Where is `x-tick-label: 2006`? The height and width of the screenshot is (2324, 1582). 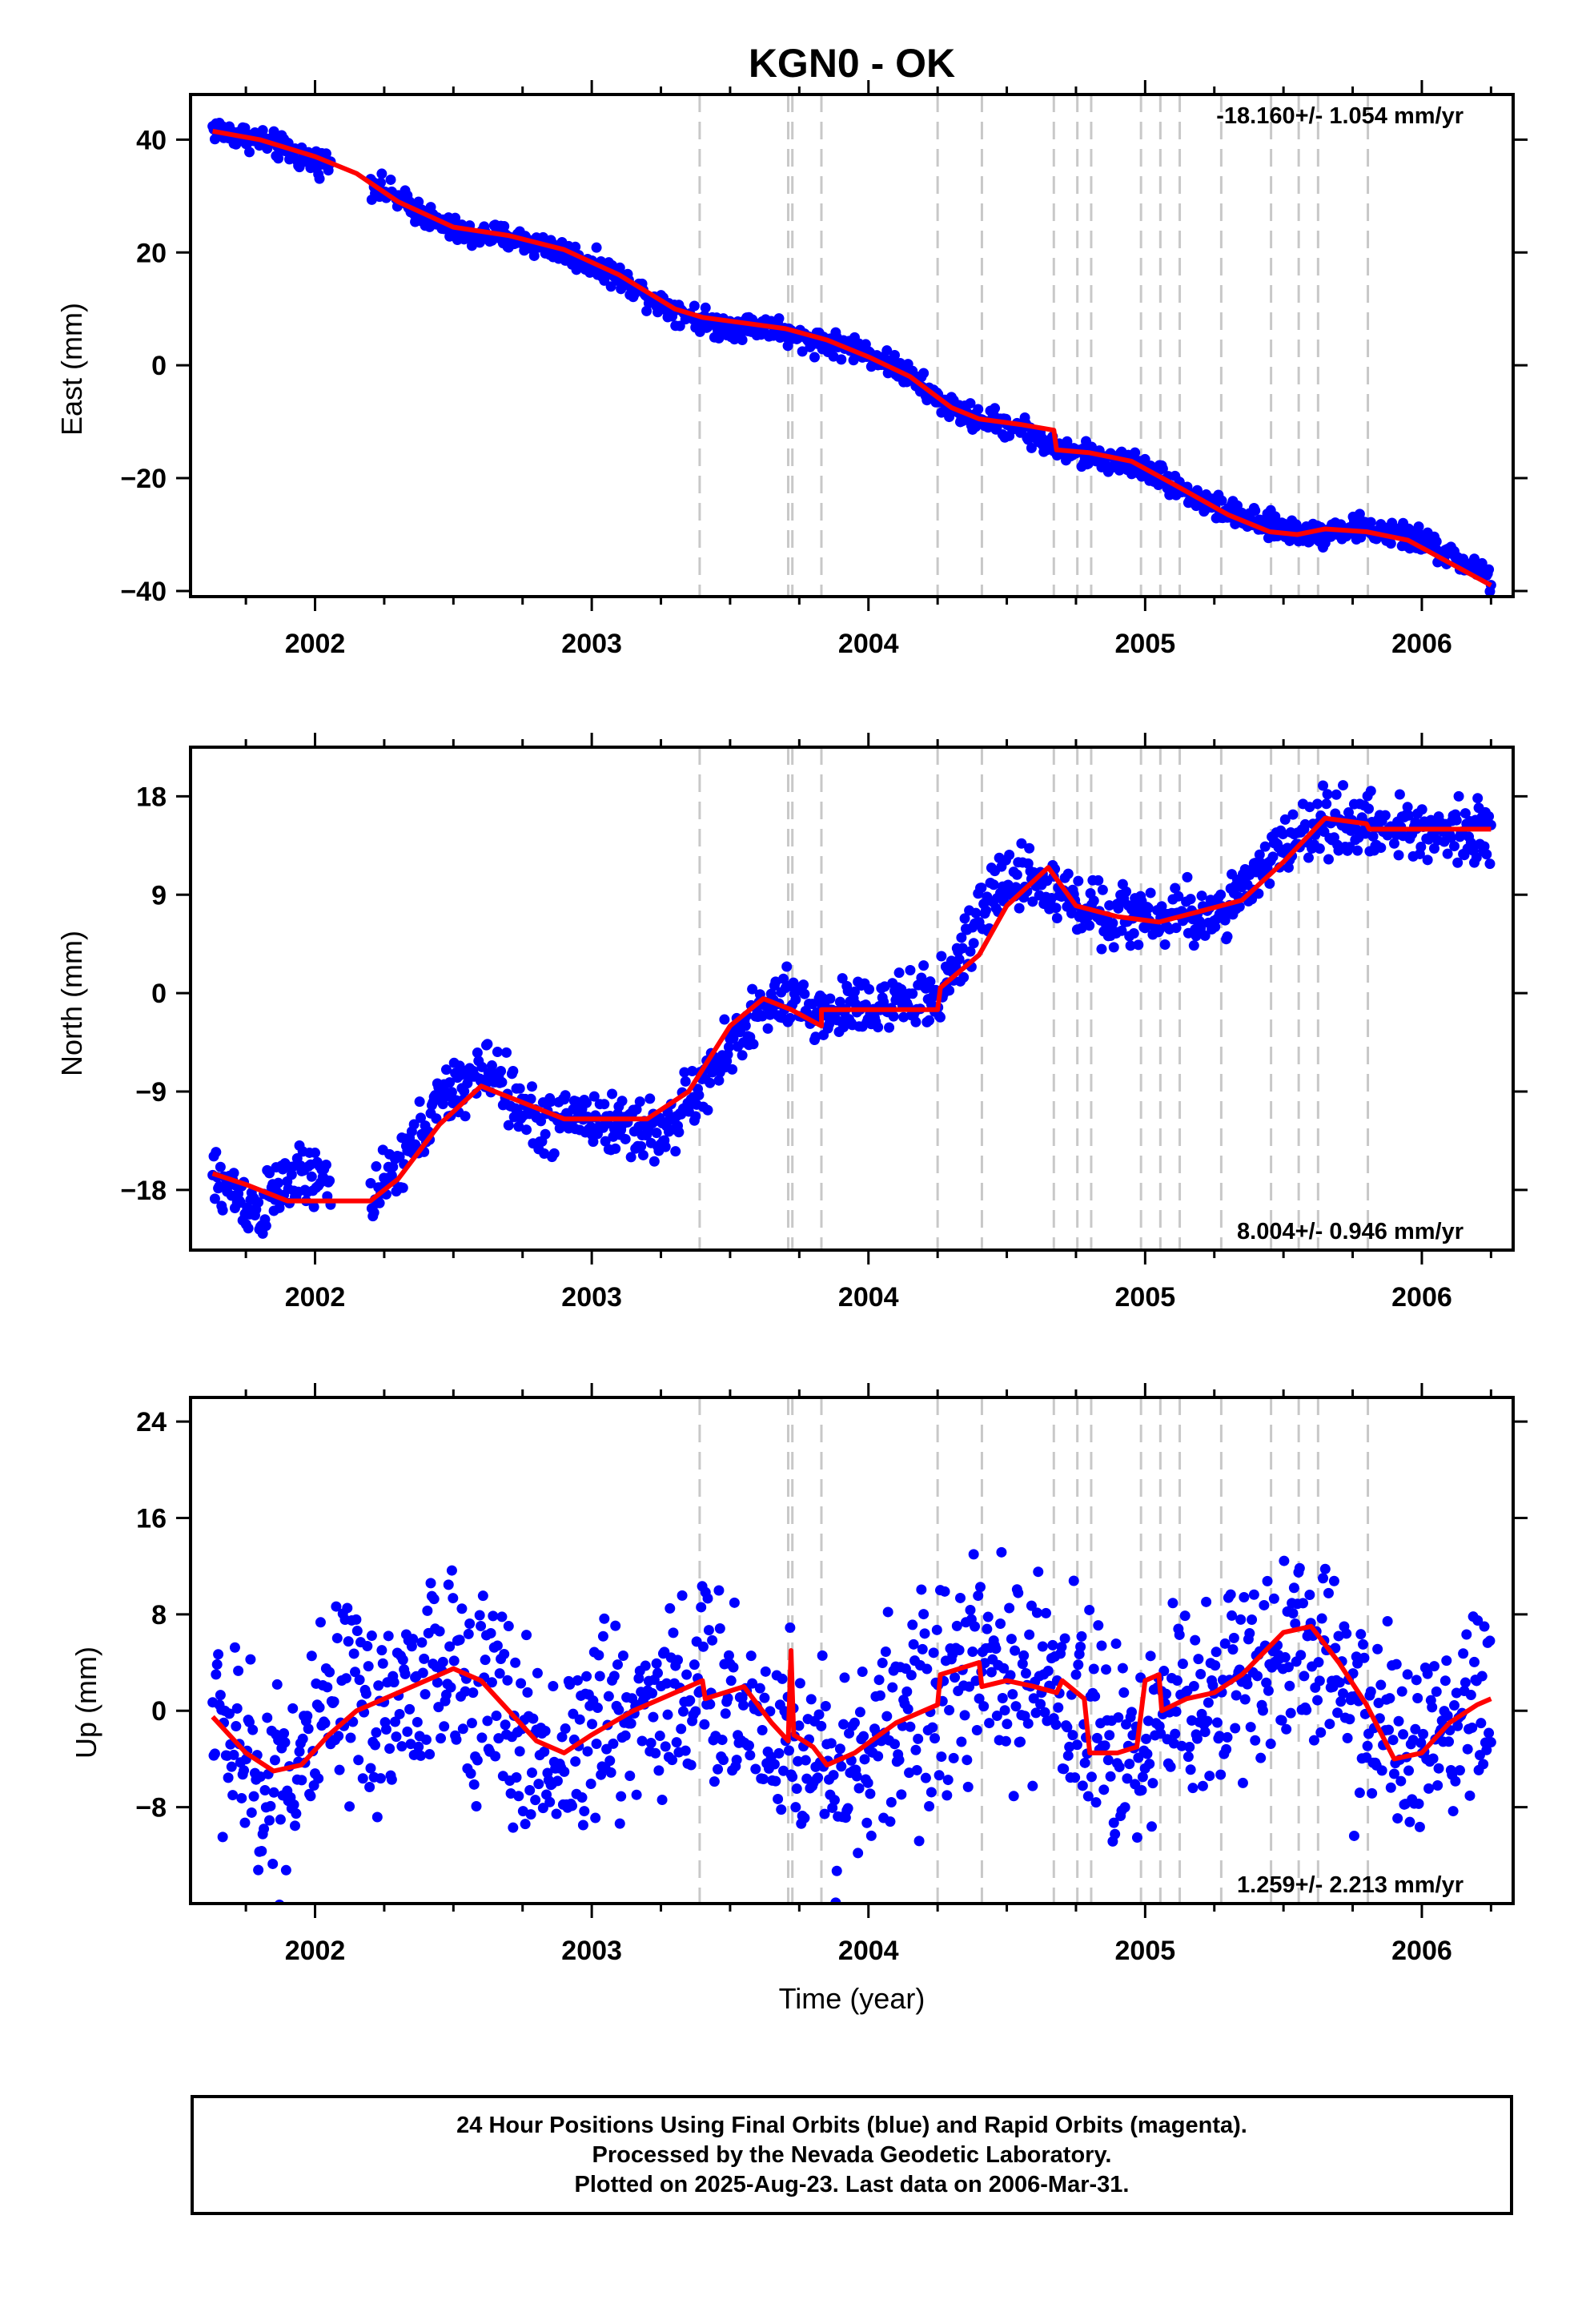
x-tick-label: 2006 is located at coordinates (1421, 1951).